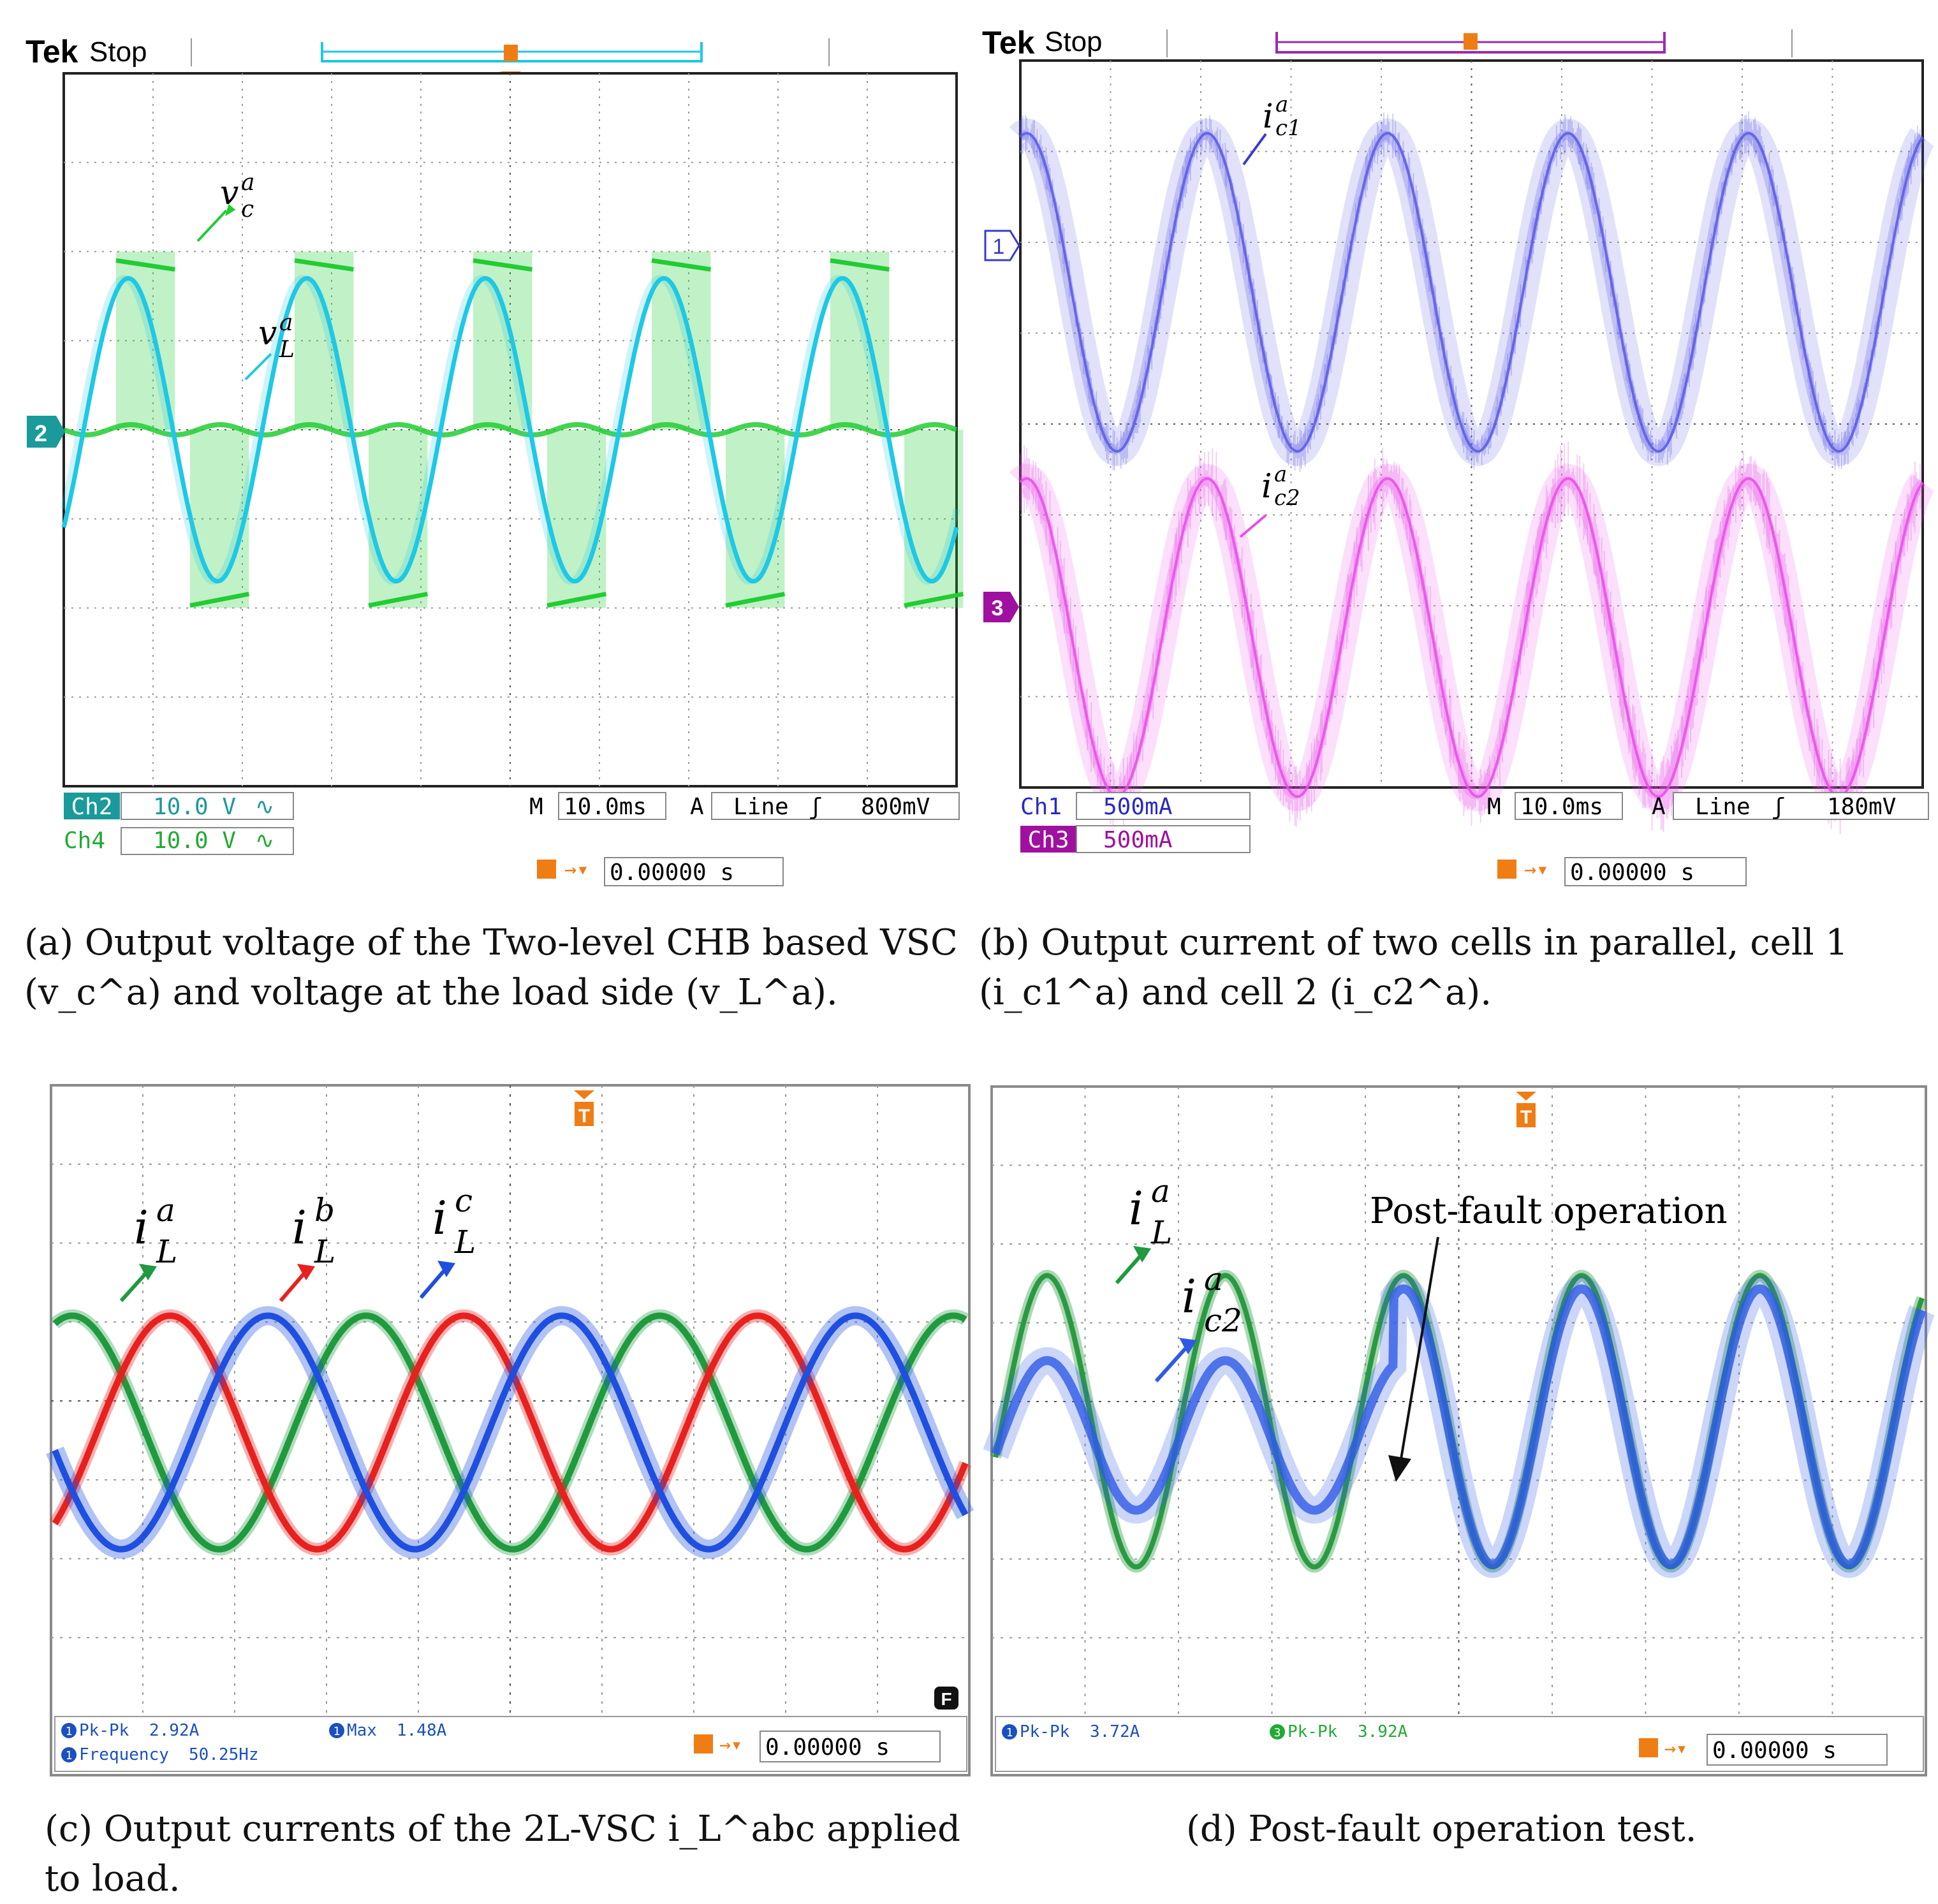  What do you see at coordinates (1441, 1829) in the screenshot?
I see `caption-d-text: (d) Post-fault operation test.` at bounding box center [1441, 1829].